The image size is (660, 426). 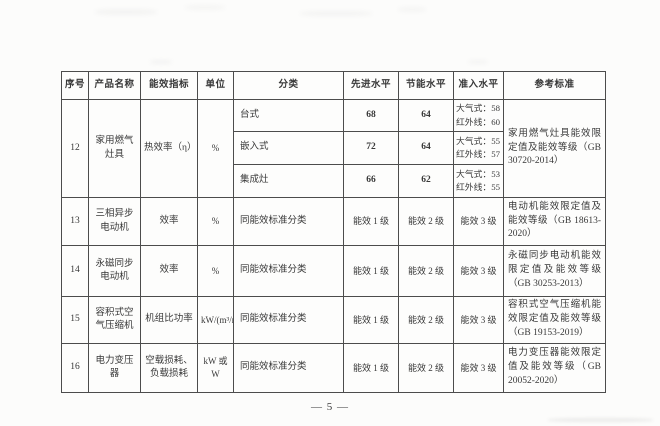 What do you see at coordinates (169, 85) in the screenshot?
I see `col-header-indicator: 能效指标` at bounding box center [169, 85].